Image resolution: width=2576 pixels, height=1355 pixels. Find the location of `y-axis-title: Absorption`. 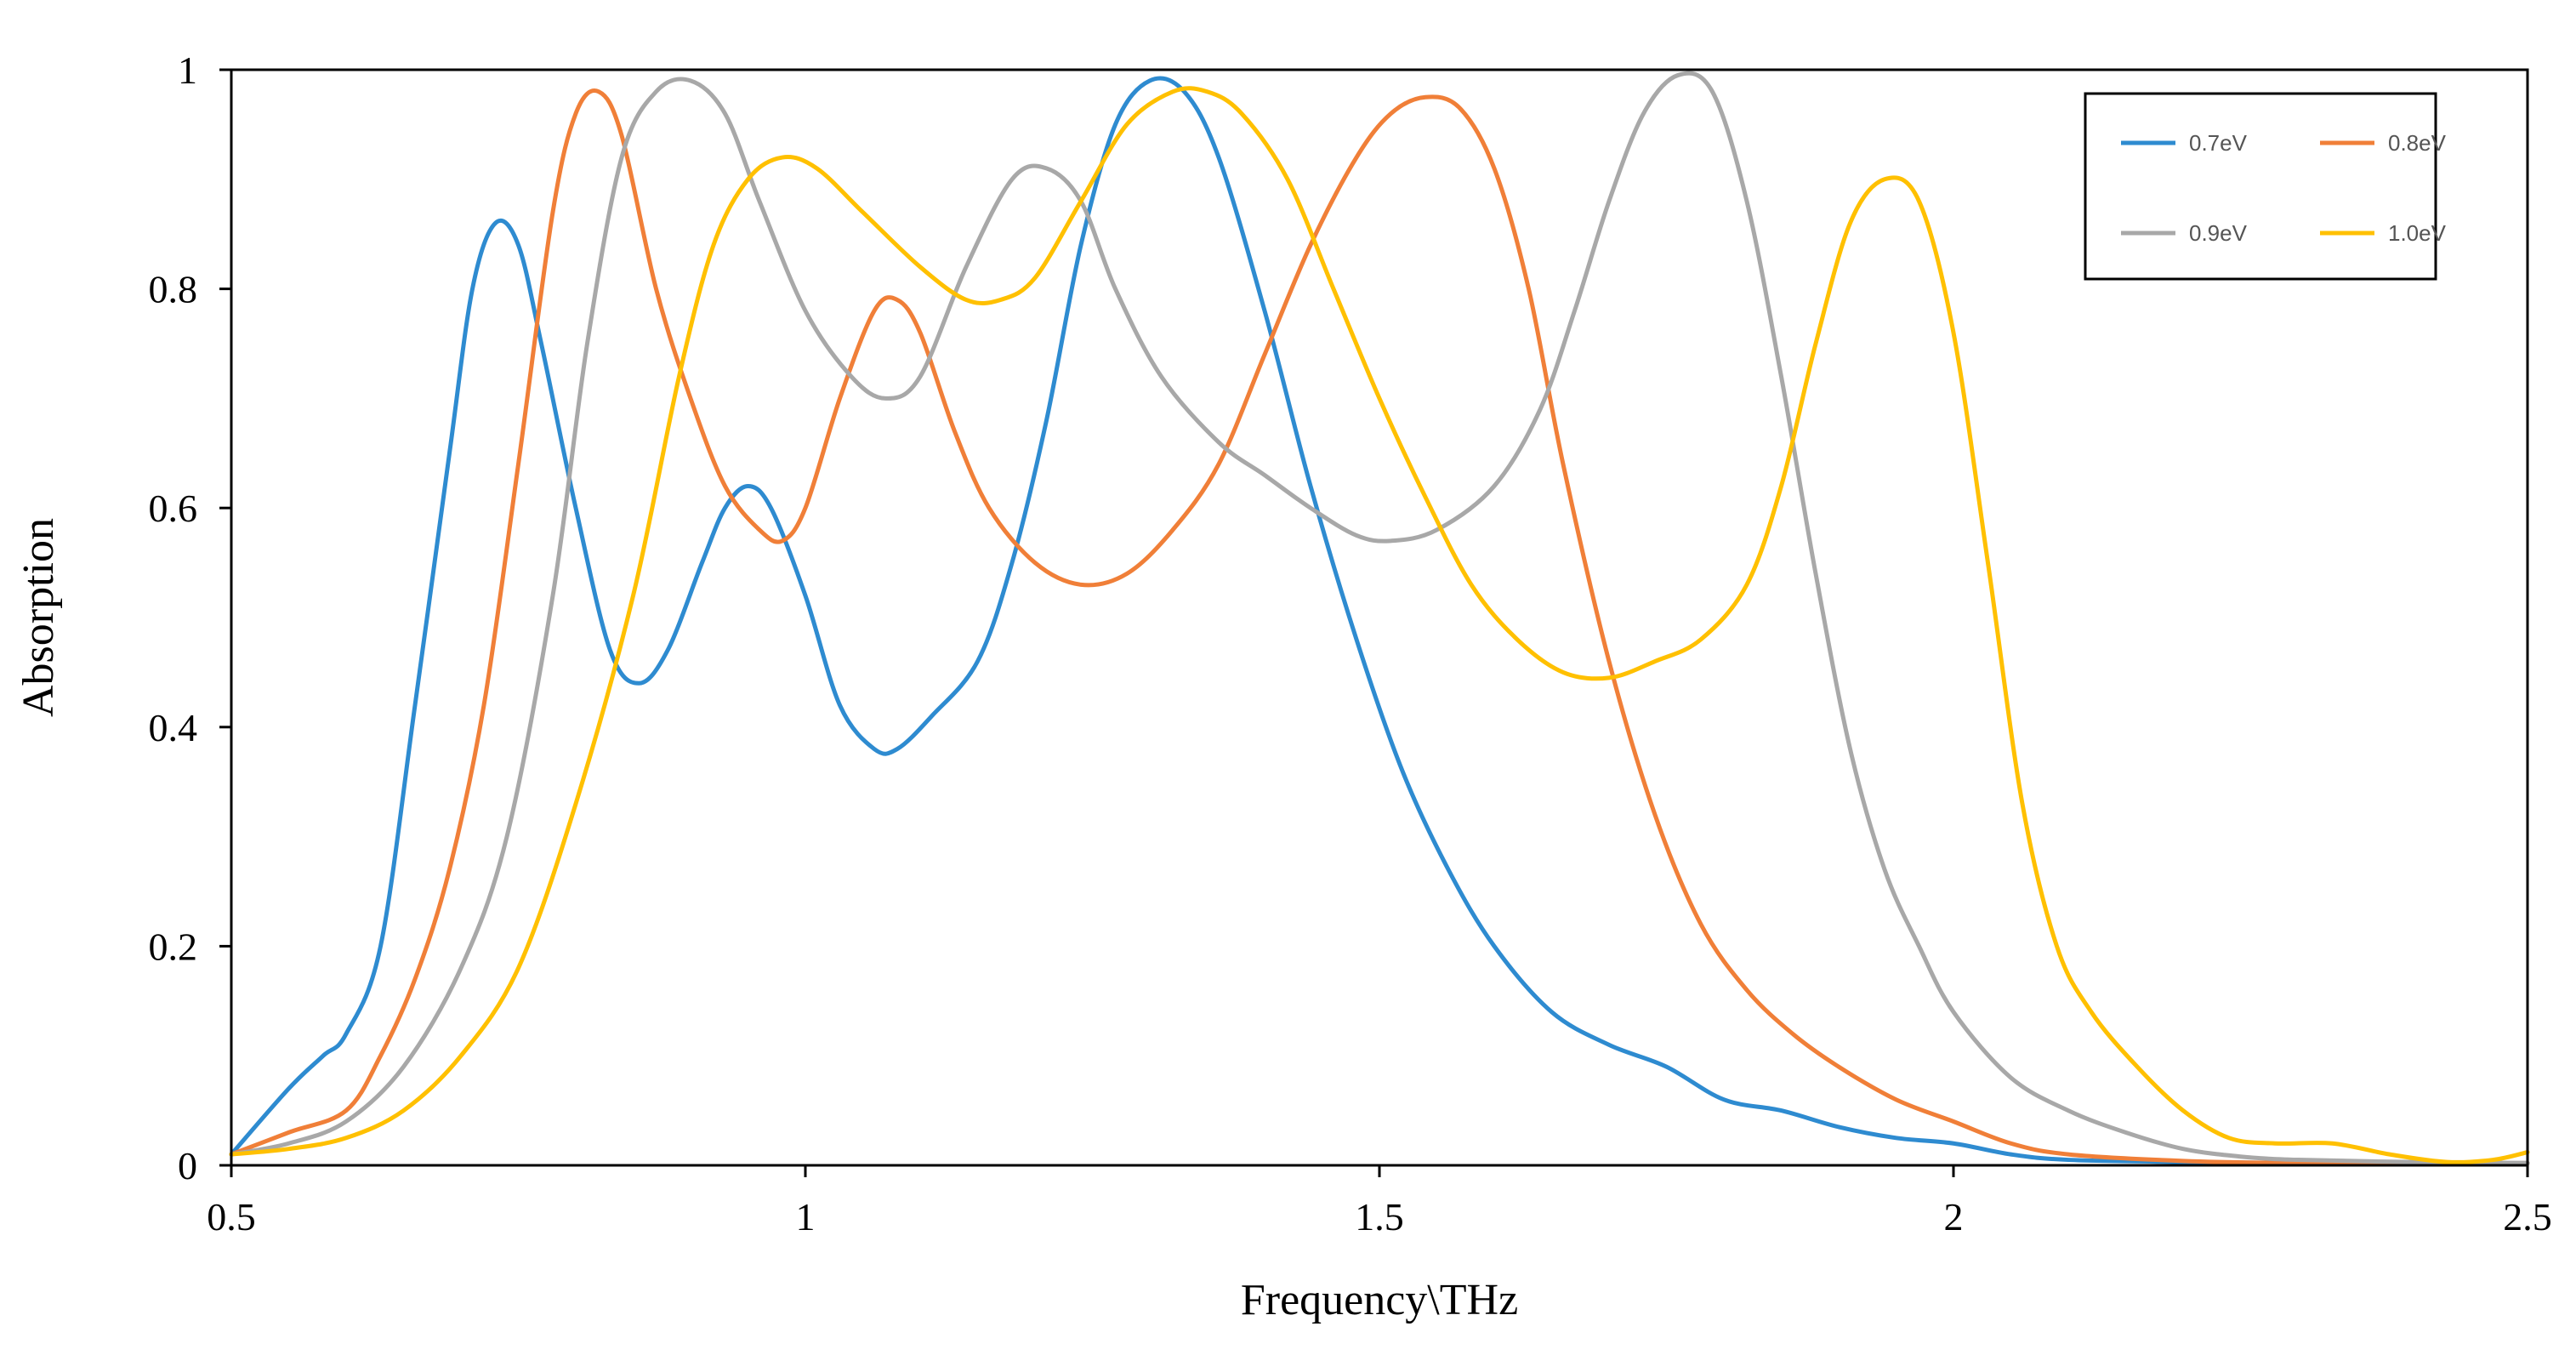

y-axis-title: Absorption is located at coordinates (38, 618).